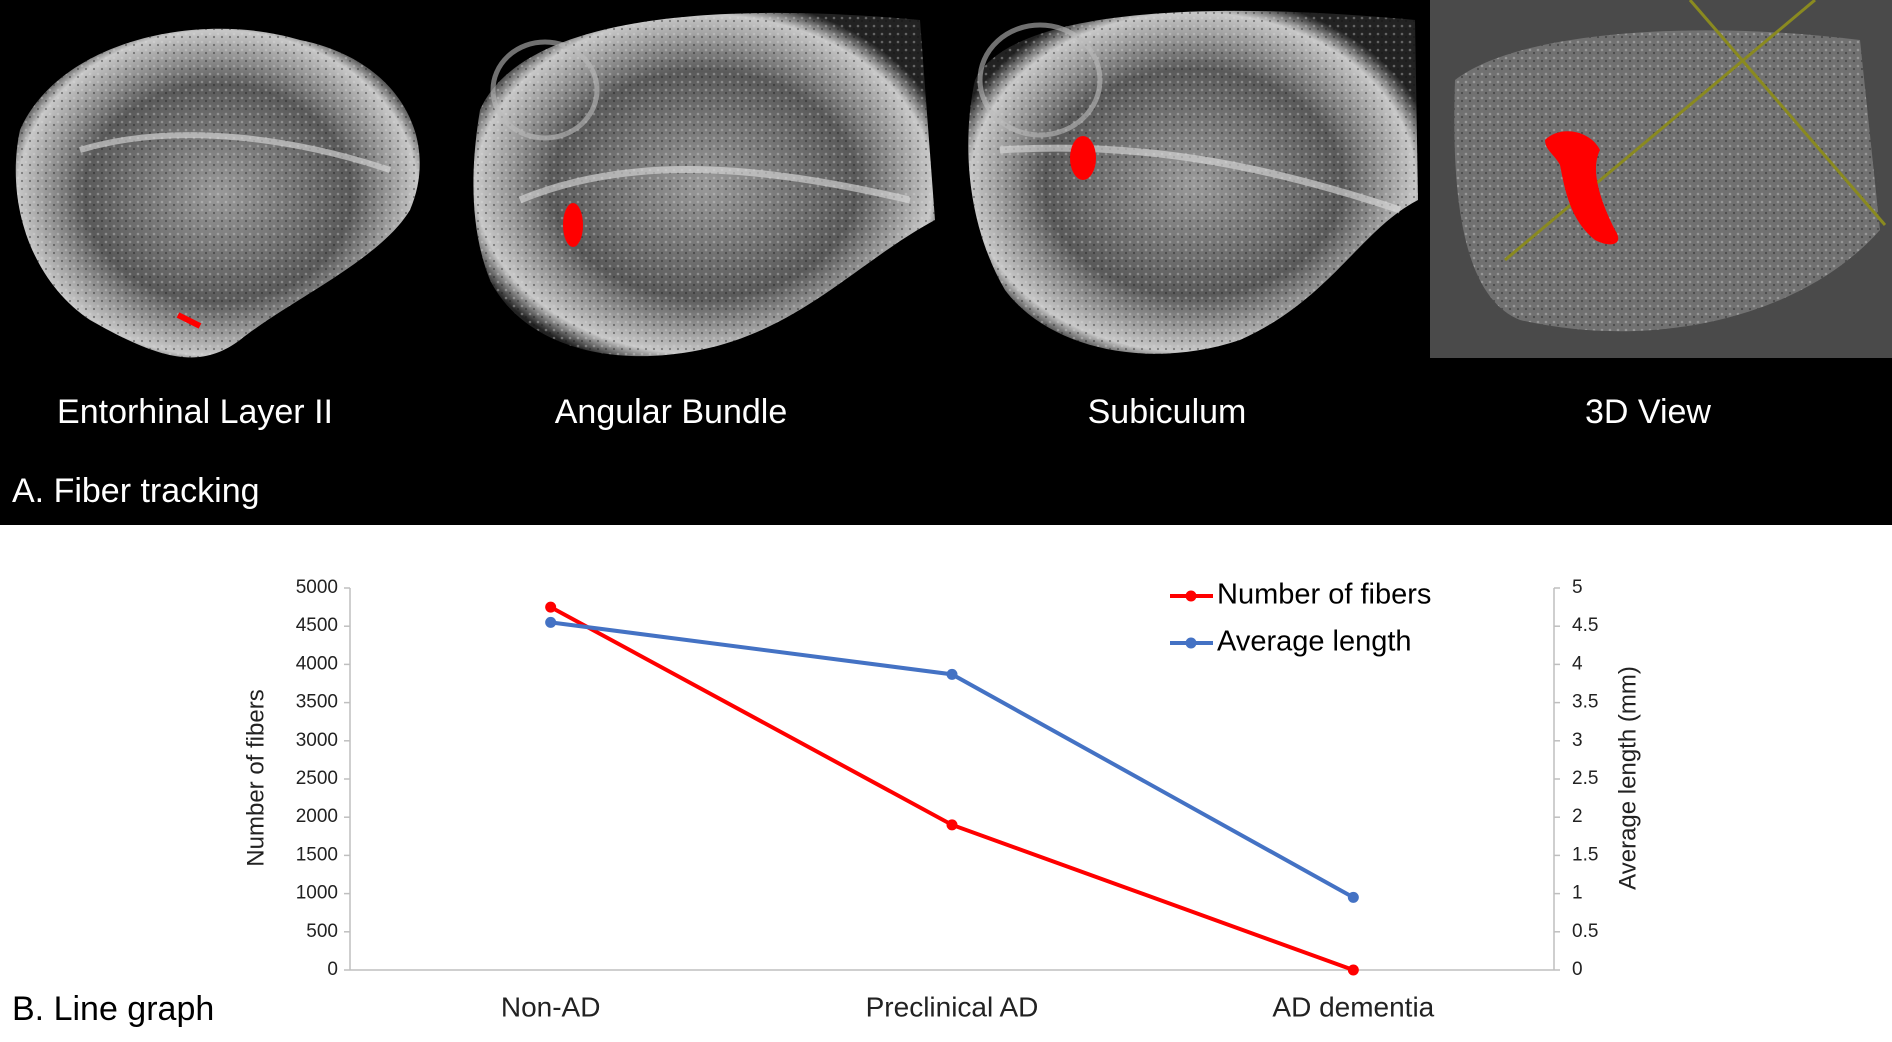  Describe the element at coordinates (317, 587) in the screenshot. I see `y-tick-label: 5000` at that location.